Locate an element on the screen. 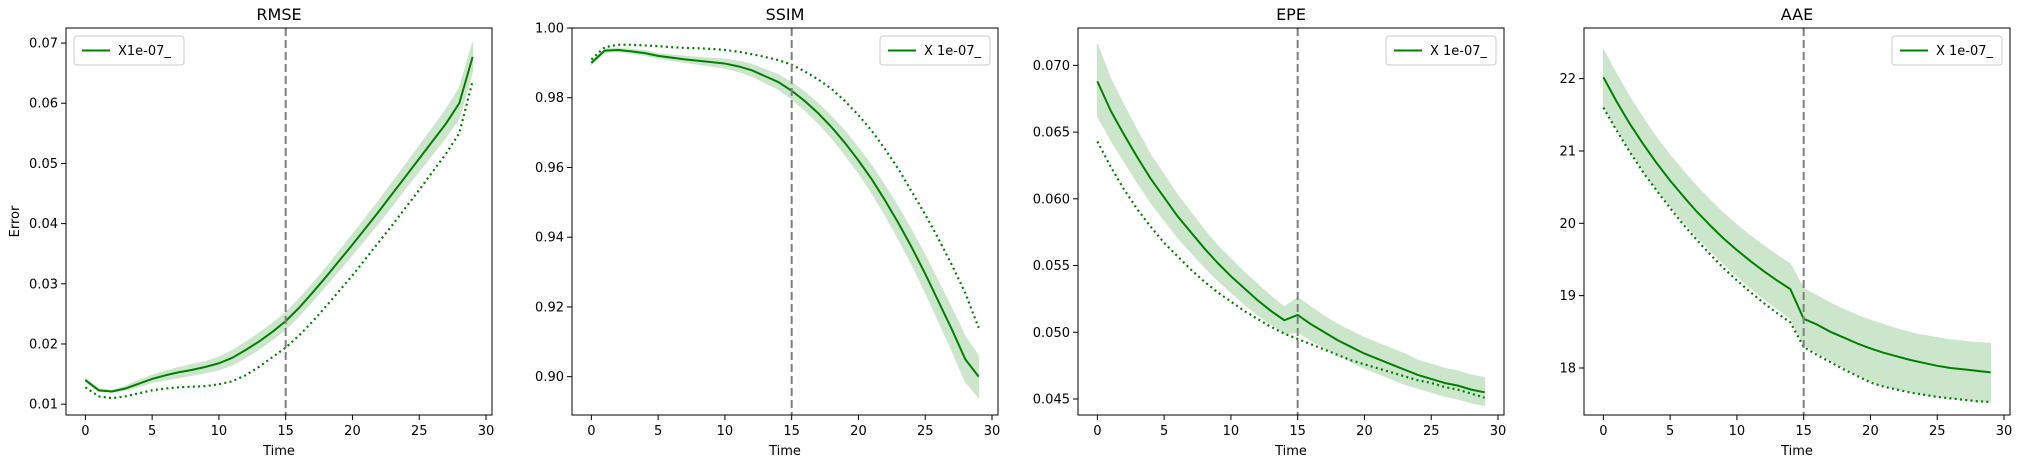 This screenshot has height=468, width=2020. y-tick-label: 0.98 is located at coordinates (549, 98).